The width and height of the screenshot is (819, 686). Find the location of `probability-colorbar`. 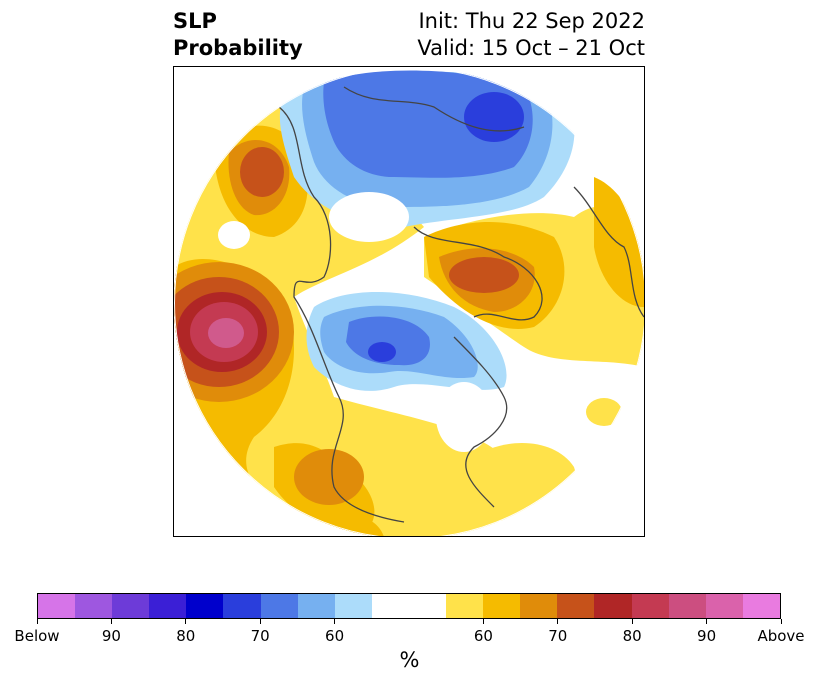

probability-colorbar is located at coordinates (409, 606).